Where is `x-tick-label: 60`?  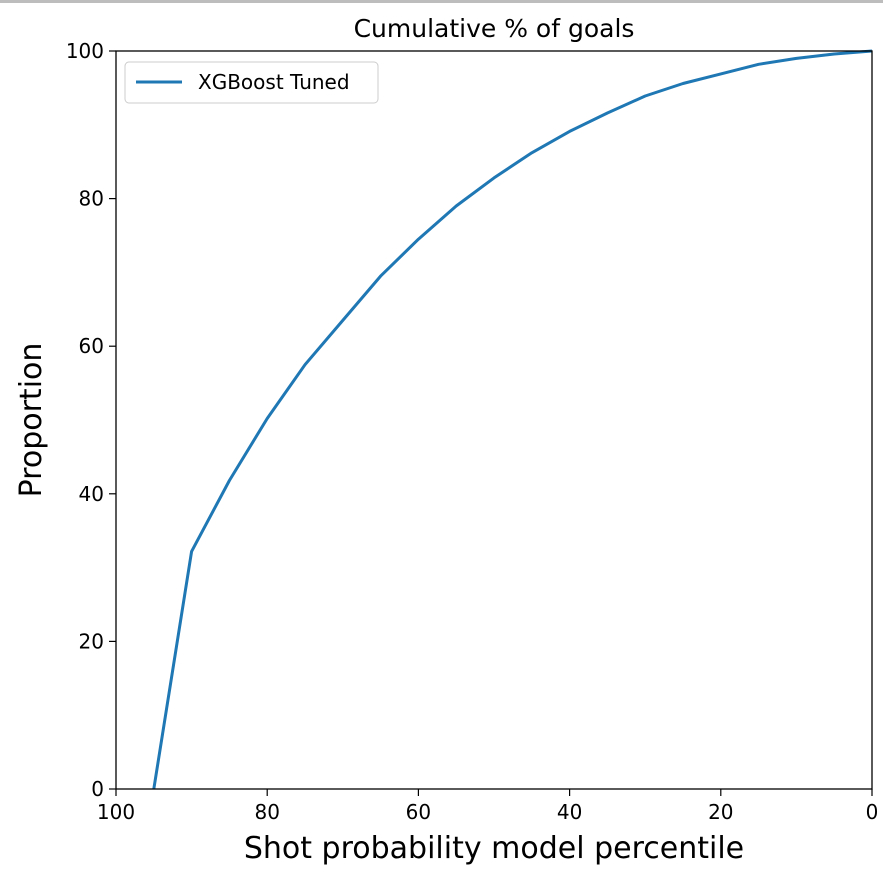
x-tick-label: 60 is located at coordinates (418, 812).